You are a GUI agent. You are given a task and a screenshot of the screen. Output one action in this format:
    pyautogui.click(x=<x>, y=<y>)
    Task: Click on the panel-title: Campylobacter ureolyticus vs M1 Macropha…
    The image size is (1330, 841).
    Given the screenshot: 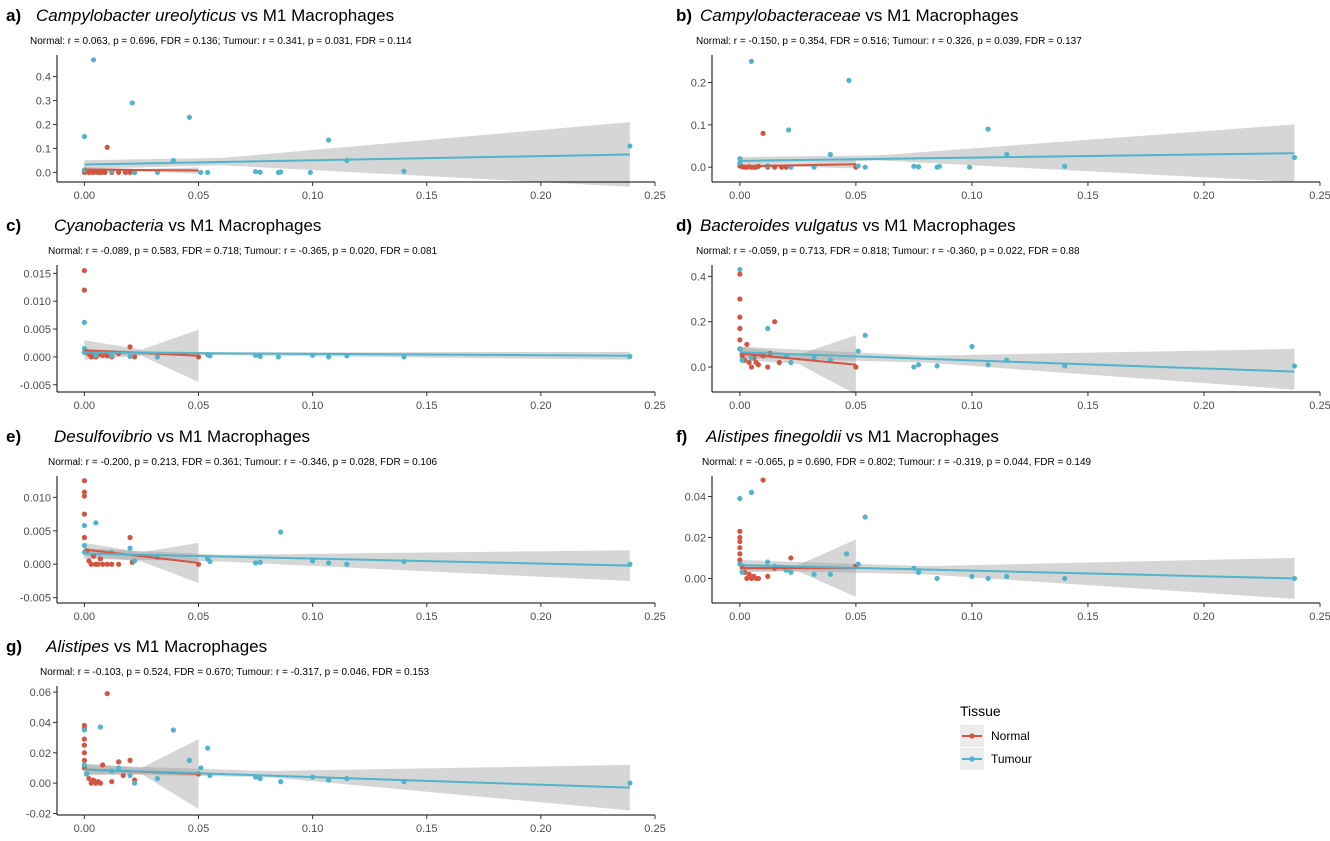 What is the action you would take?
    pyautogui.click(x=215, y=15)
    